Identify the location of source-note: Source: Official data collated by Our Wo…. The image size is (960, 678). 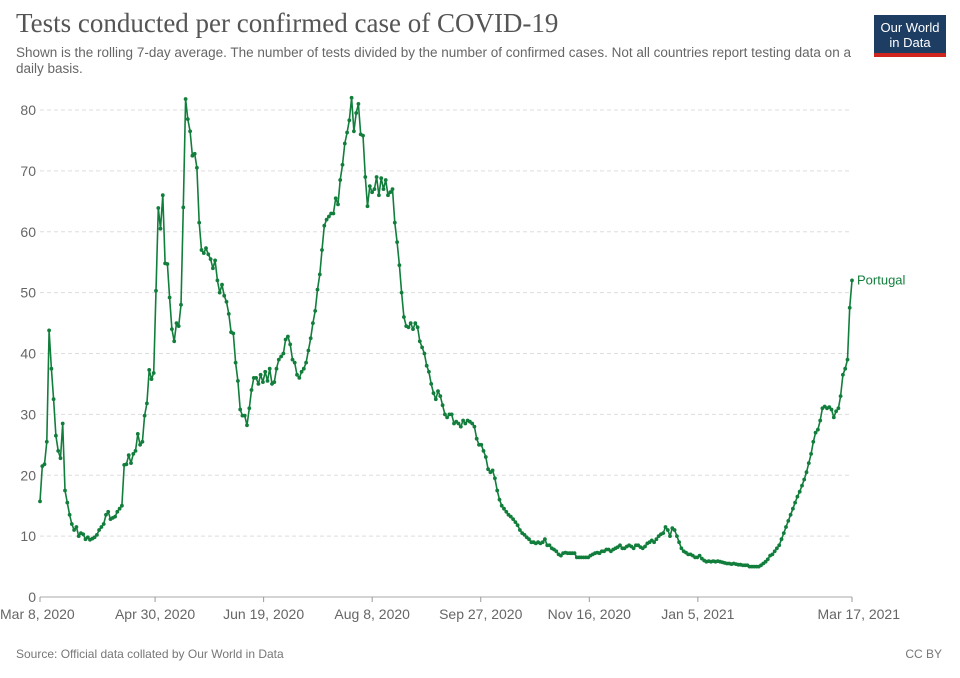
(150, 654).